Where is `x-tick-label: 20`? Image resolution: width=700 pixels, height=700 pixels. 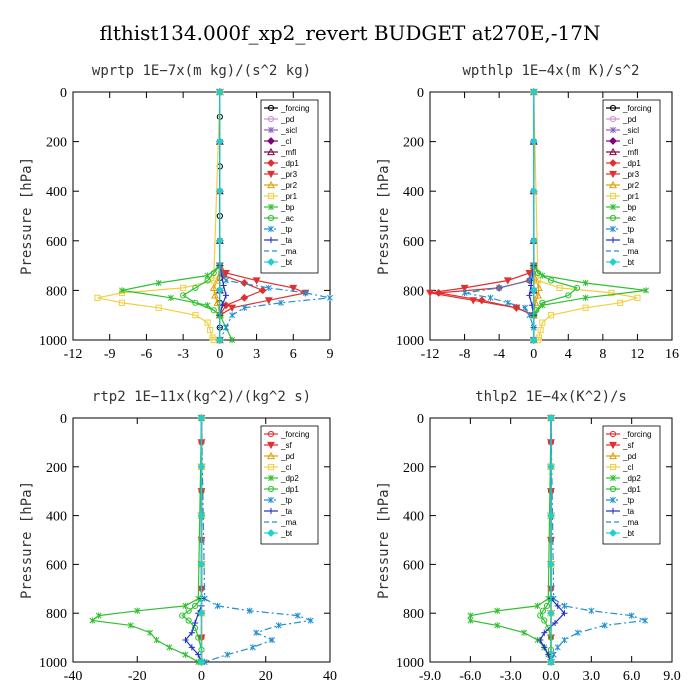 x-tick-label: 20 is located at coordinates (266, 676).